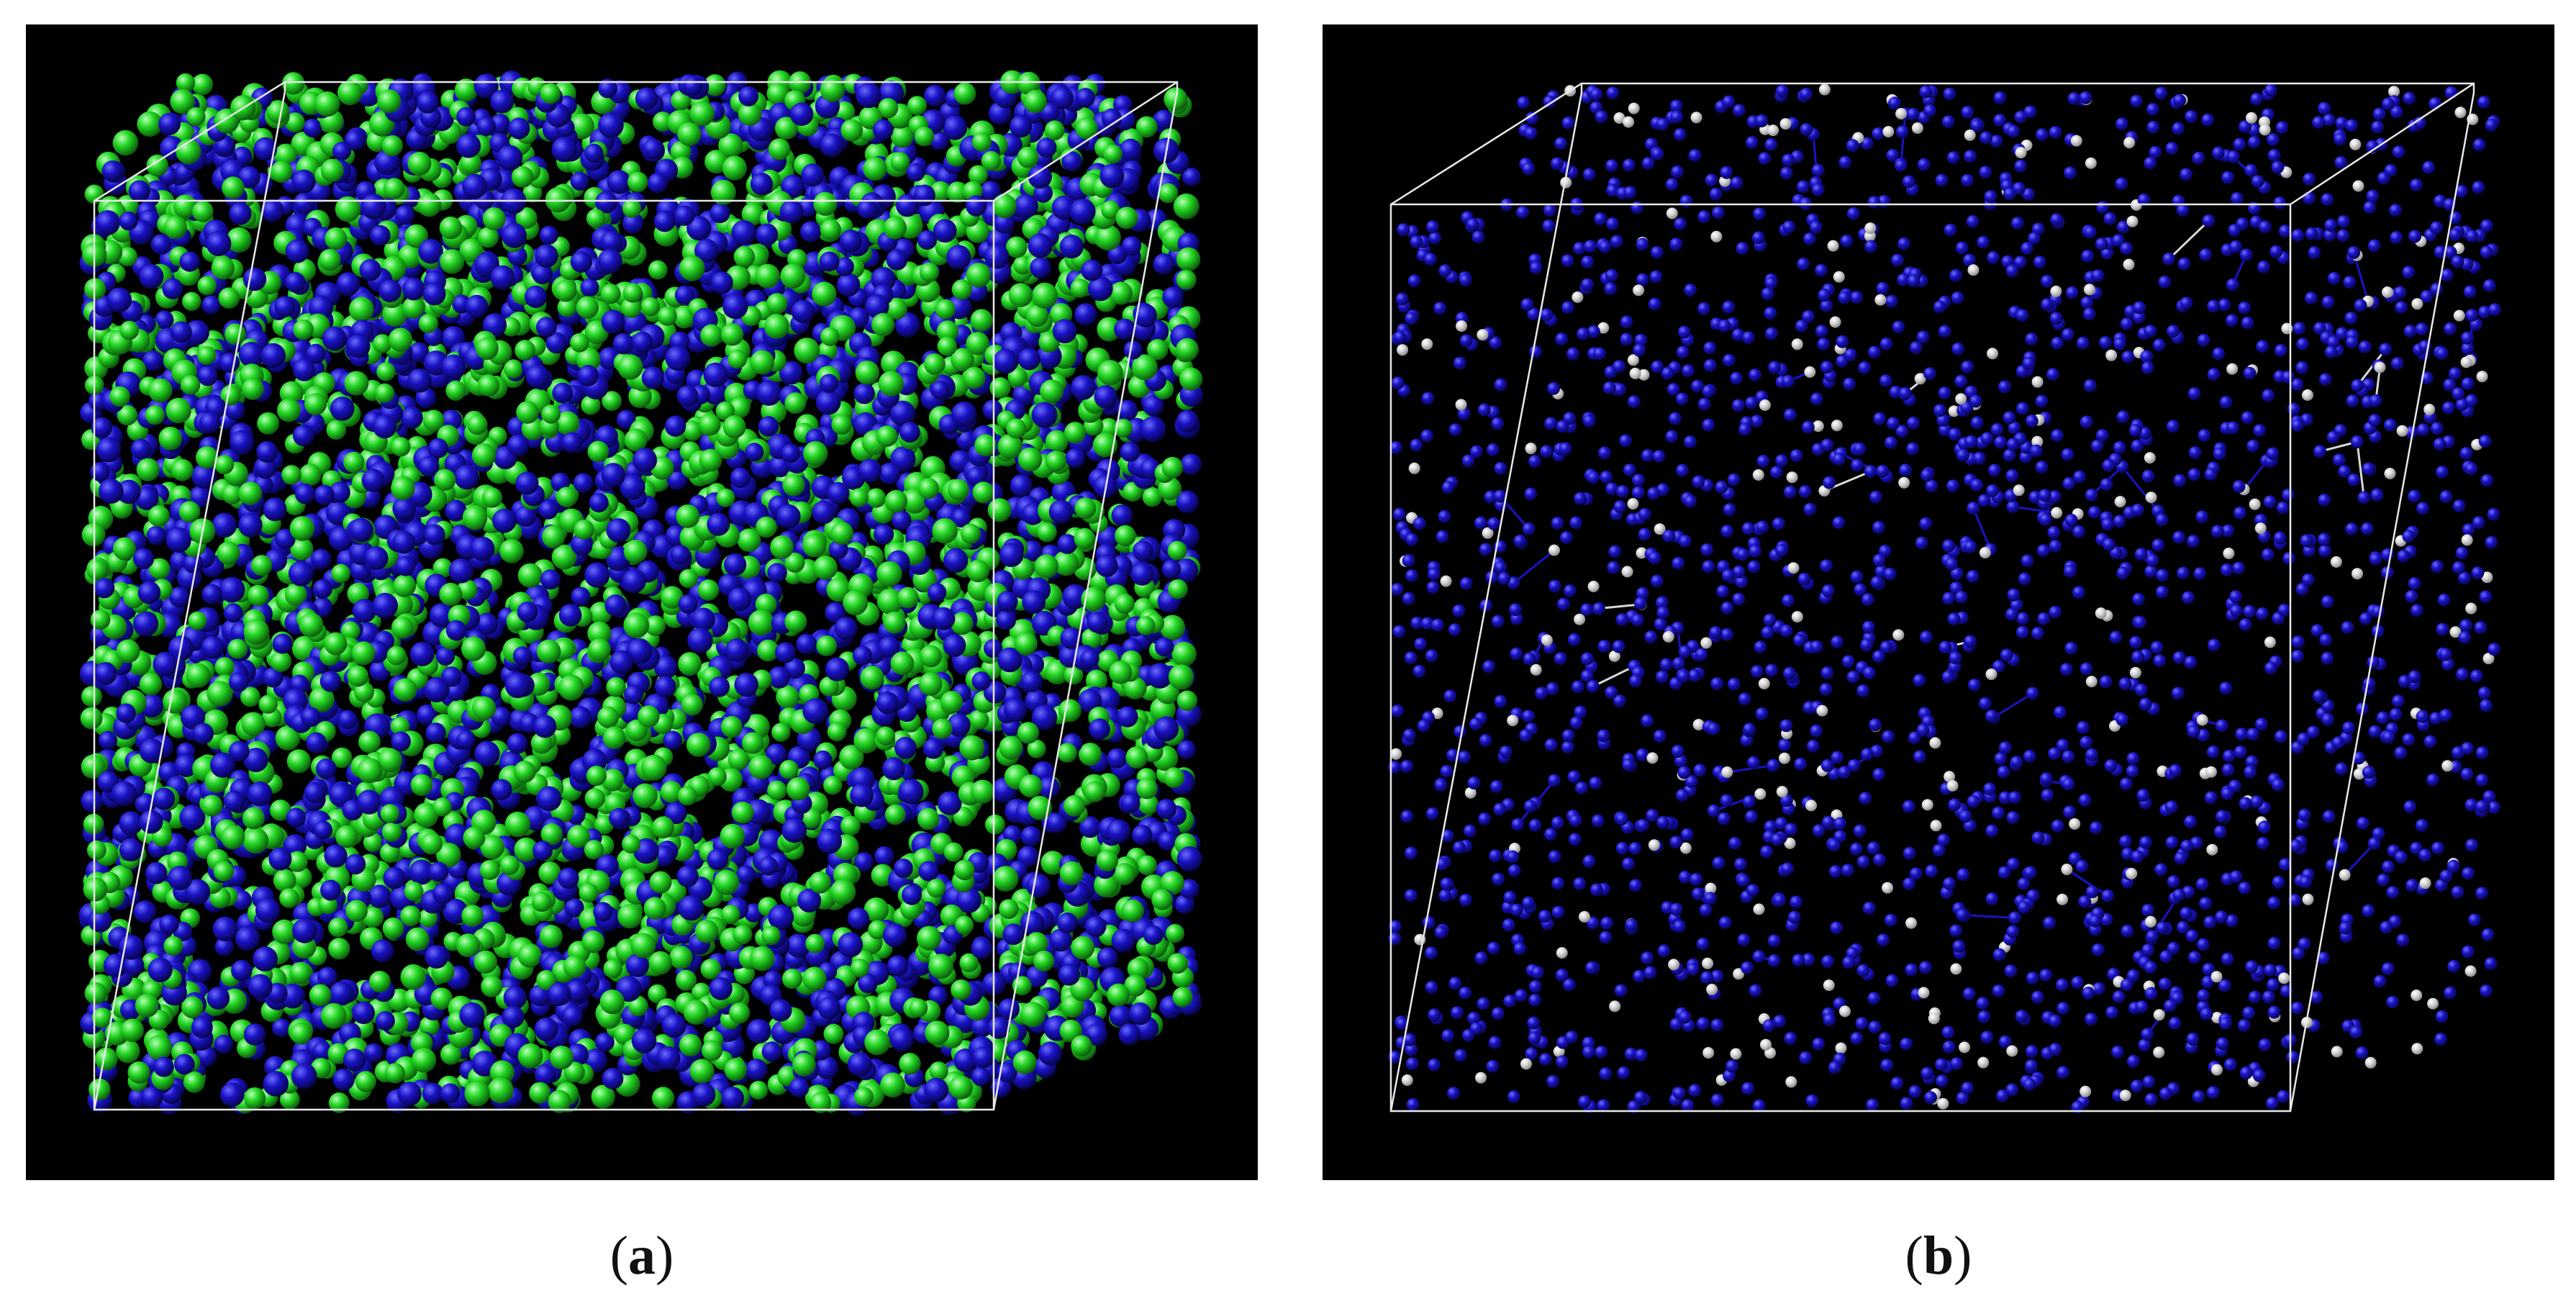 The height and width of the screenshot is (1314, 2576). What do you see at coordinates (618, 1255) in the screenshot?
I see `caption-a-open-paren: (` at bounding box center [618, 1255].